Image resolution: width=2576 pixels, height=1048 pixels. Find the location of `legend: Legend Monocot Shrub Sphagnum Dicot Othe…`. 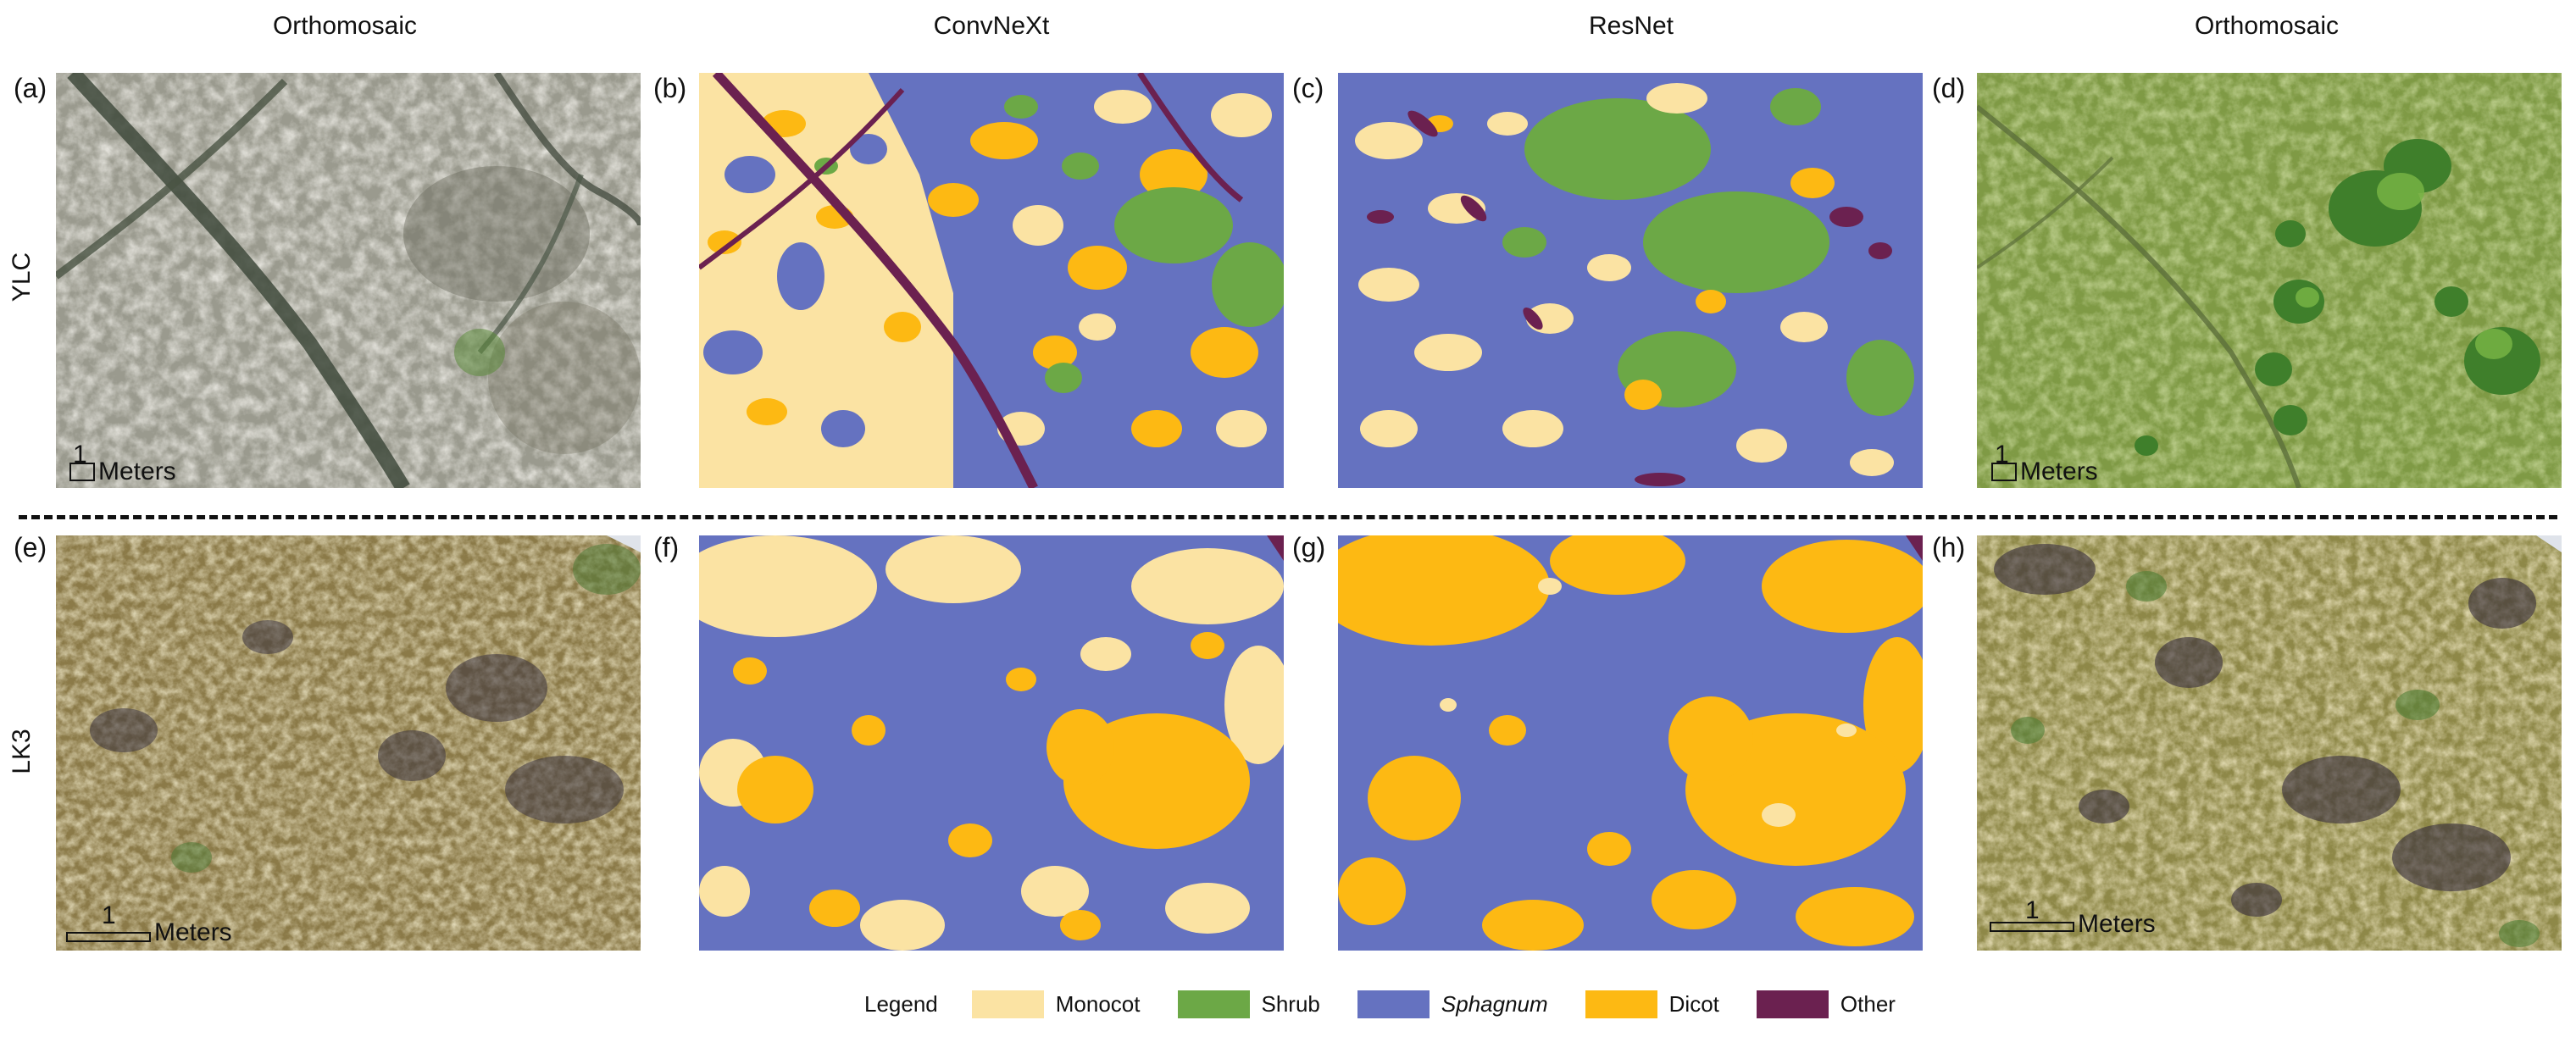

legend: Legend Monocot Shrub Sphagnum Dicot Othe… is located at coordinates (1398, 1004).